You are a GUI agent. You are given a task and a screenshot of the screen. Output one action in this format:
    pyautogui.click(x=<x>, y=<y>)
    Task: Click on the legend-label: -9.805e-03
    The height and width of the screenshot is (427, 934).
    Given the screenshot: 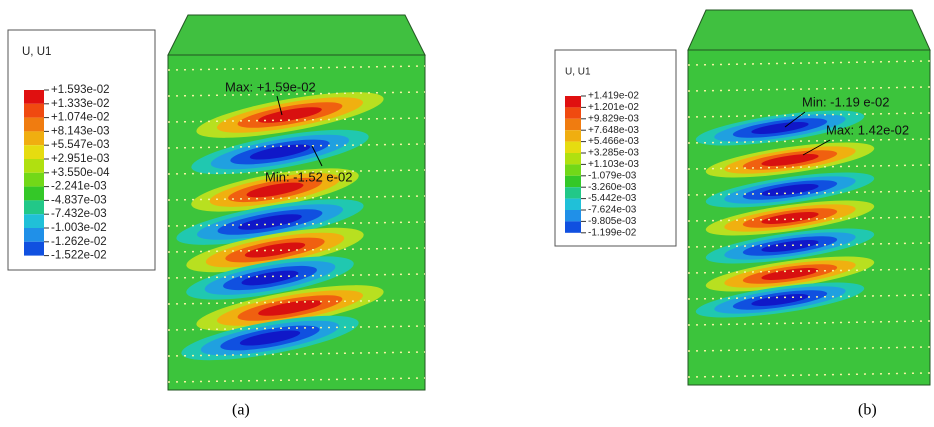 What is the action you would take?
    pyautogui.click(x=612, y=221)
    